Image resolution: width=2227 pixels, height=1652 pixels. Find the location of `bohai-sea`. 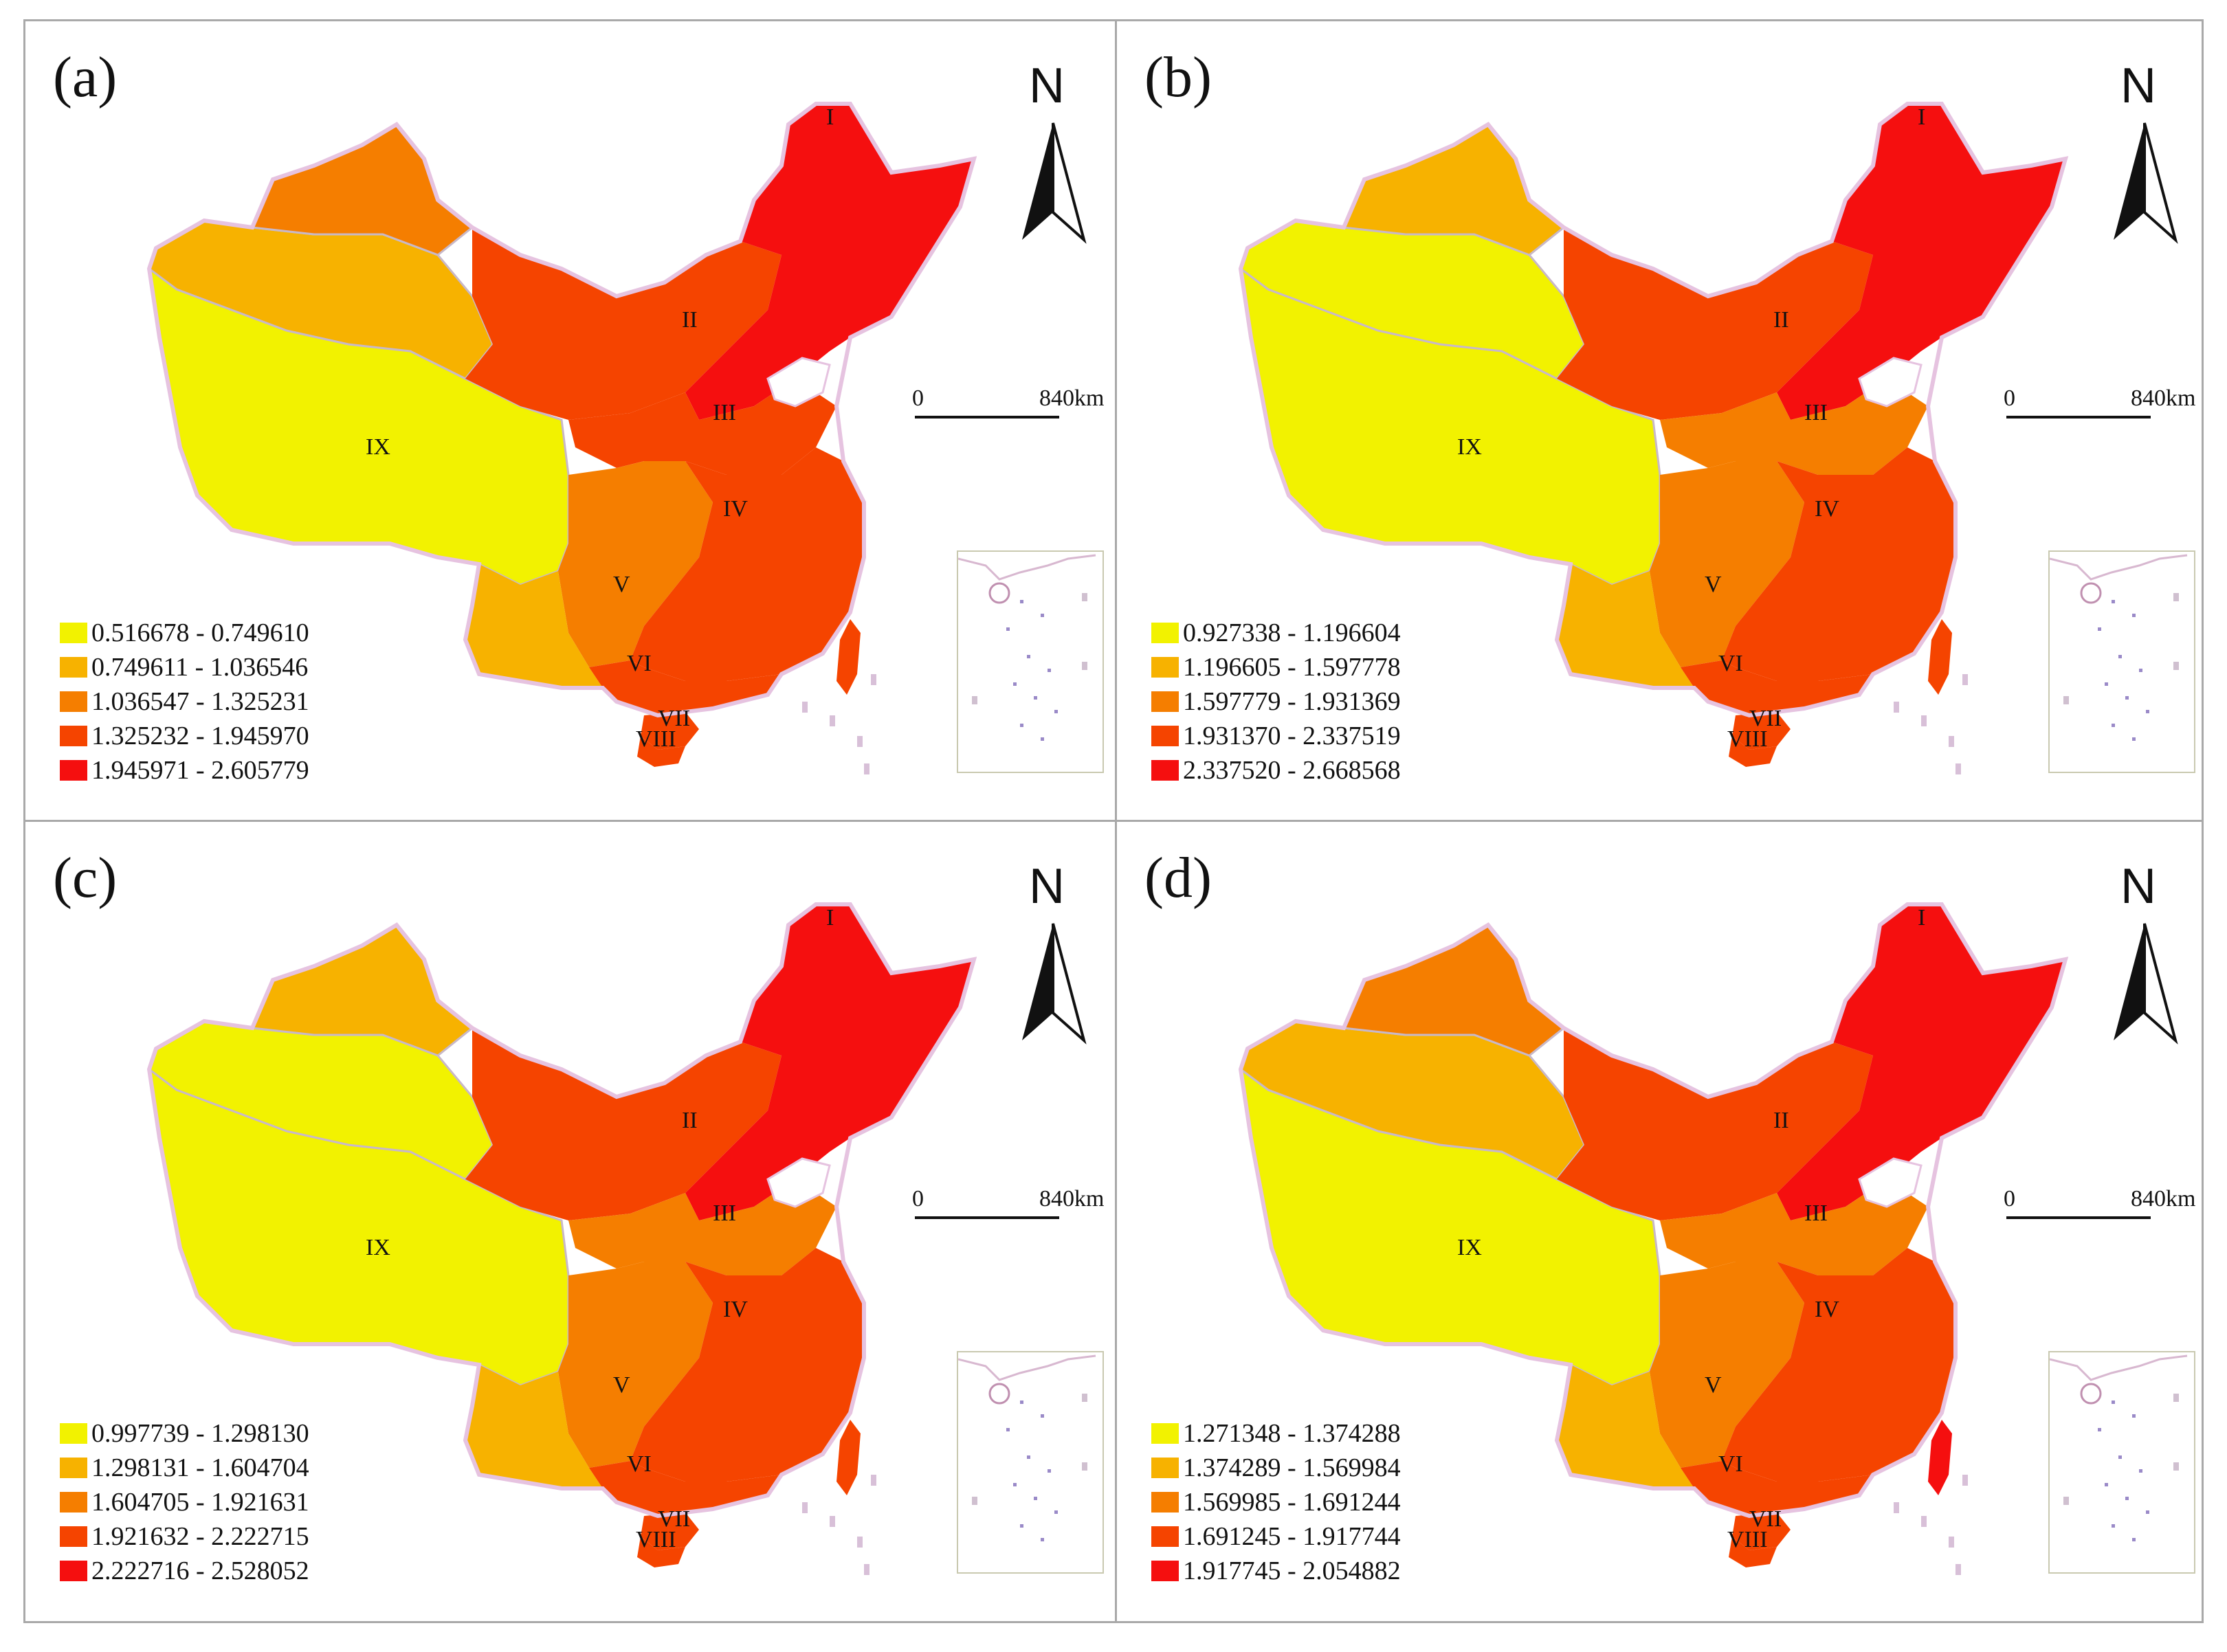

bohai-sea is located at coordinates (1890, 1182).